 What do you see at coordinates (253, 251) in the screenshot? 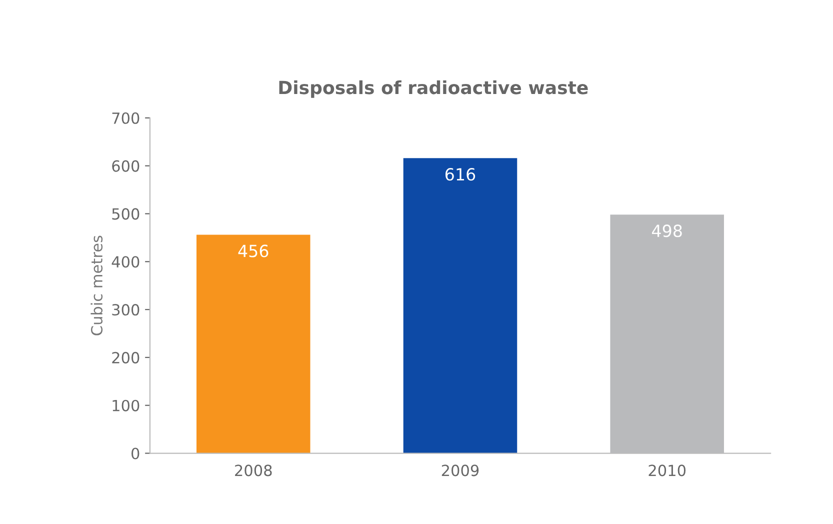
I see `data-label: 456` at bounding box center [253, 251].